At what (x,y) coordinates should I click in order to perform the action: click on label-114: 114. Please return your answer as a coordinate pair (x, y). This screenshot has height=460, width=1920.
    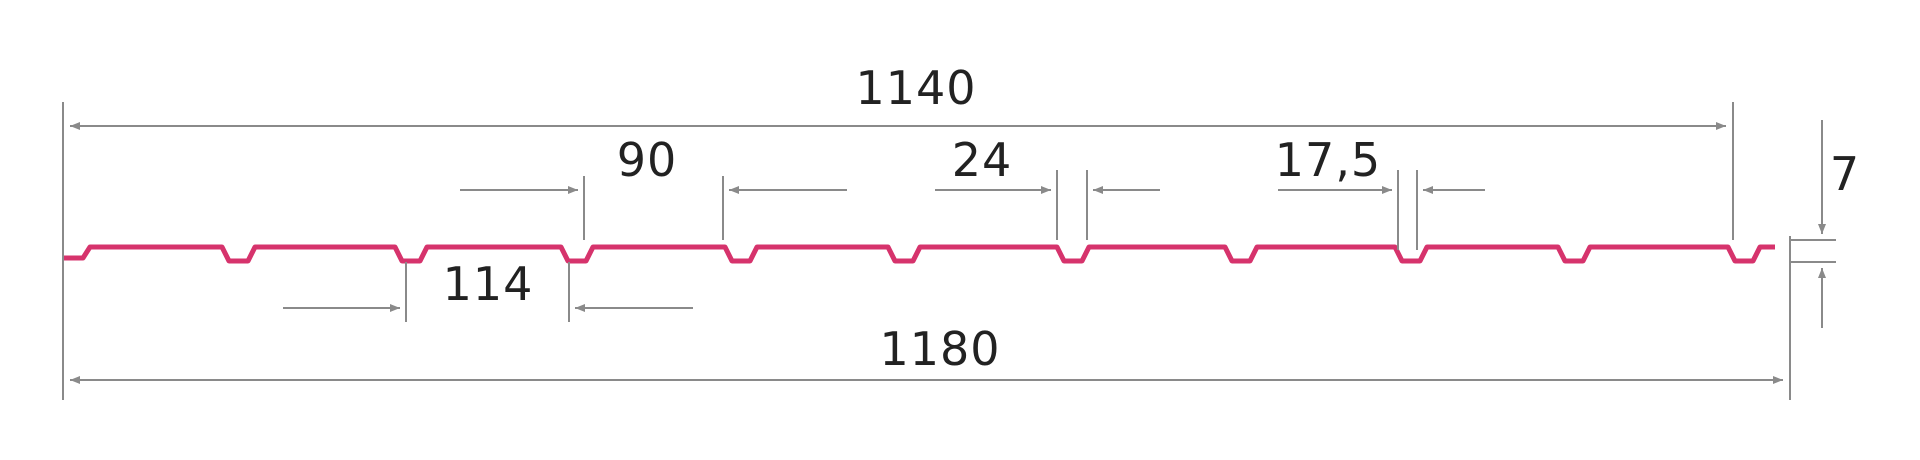
    Looking at the image, I should click on (488, 284).